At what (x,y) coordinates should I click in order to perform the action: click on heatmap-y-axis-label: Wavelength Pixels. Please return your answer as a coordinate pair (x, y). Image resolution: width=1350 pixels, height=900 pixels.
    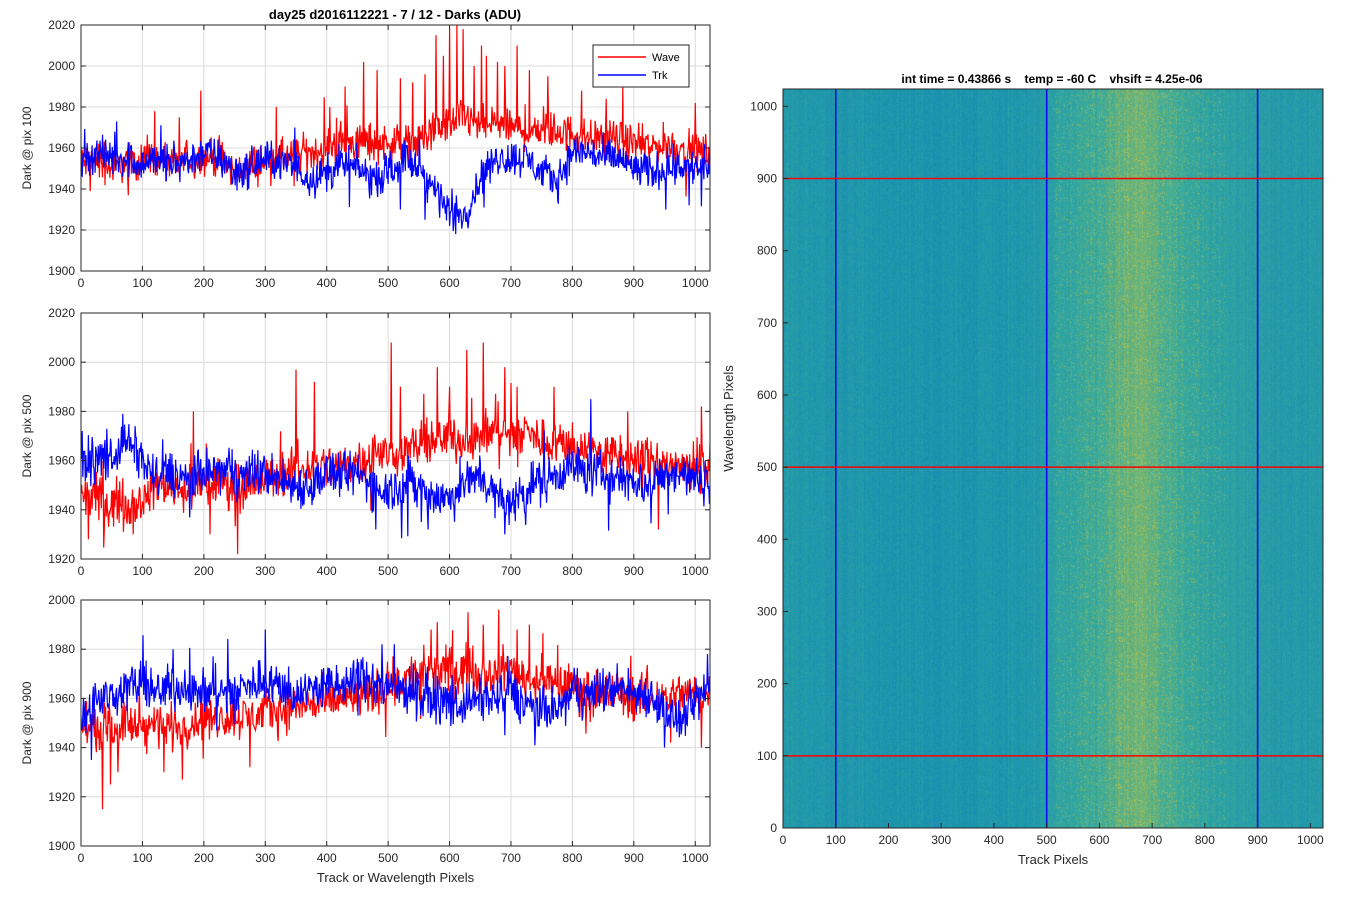
    Looking at the image, I should click on (728, 418).